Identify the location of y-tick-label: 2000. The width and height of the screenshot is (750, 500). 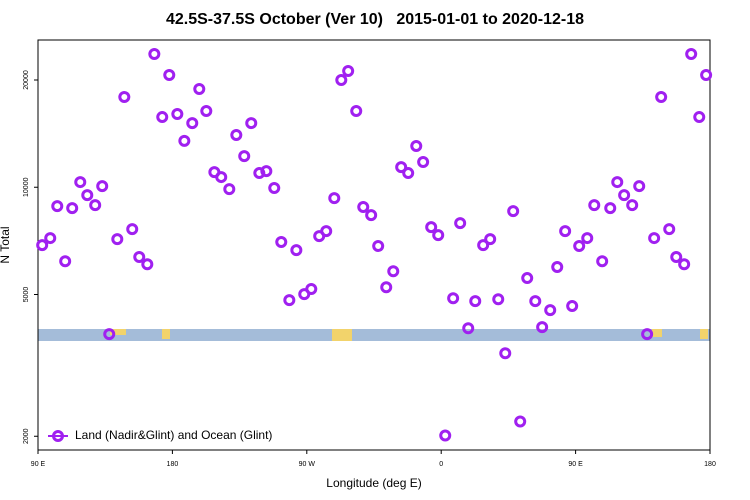
(26, 436).